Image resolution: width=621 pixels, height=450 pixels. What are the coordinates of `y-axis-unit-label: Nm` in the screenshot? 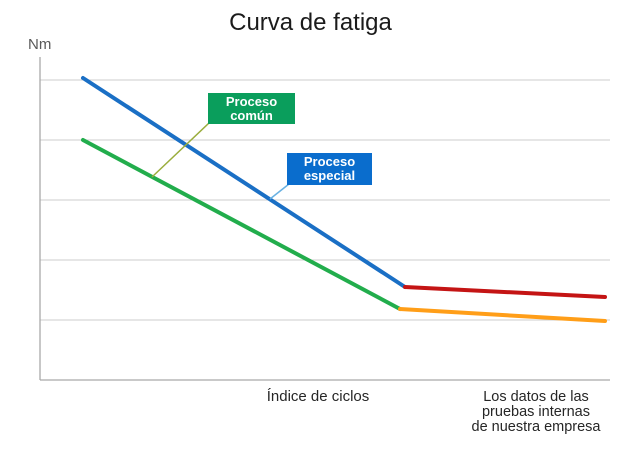 It's located at (40, 44).